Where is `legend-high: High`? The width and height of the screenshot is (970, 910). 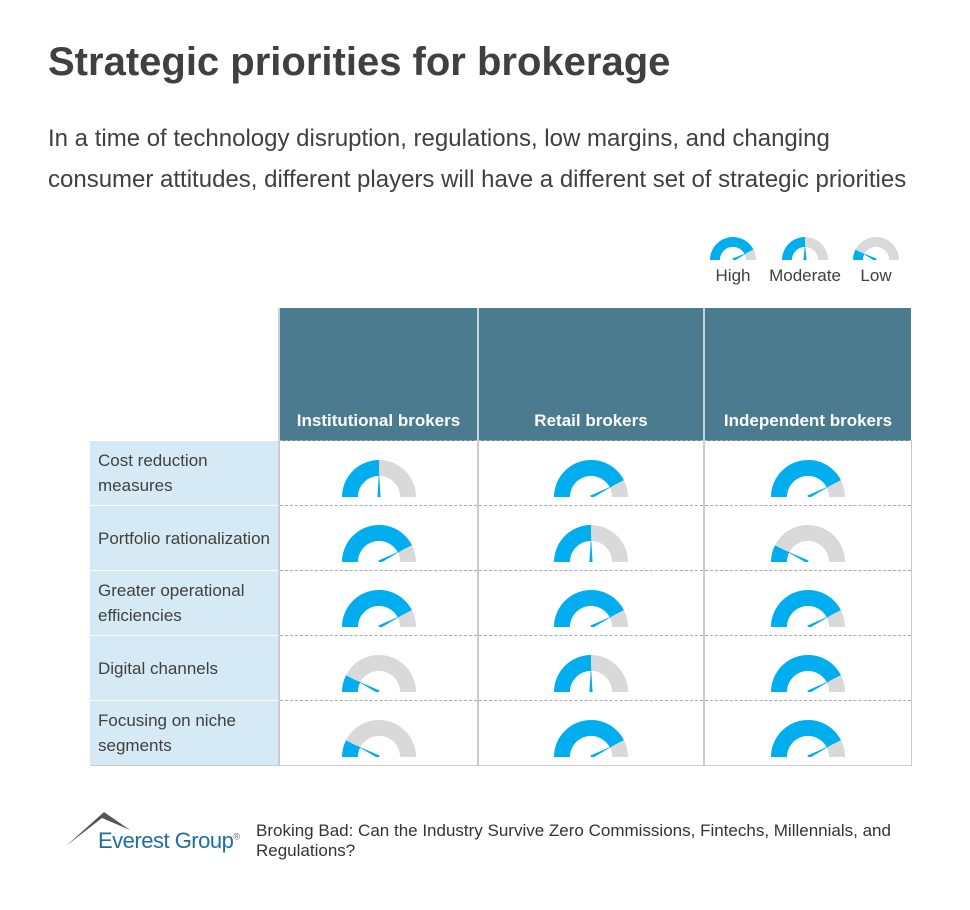
legend-high: High is located at coordinates (733, 260).